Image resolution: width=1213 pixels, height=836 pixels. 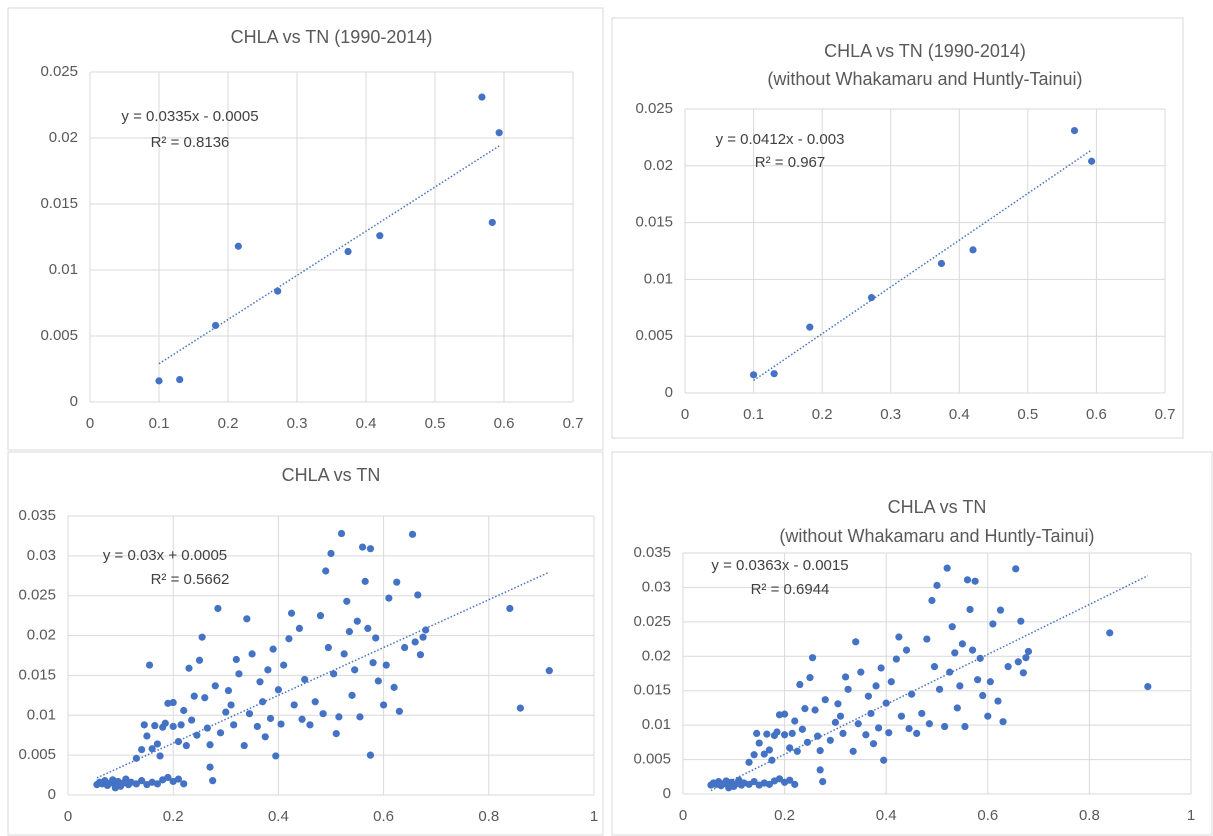 I want to click on y-tick-label: 0.005, so click(x=654, y=335).